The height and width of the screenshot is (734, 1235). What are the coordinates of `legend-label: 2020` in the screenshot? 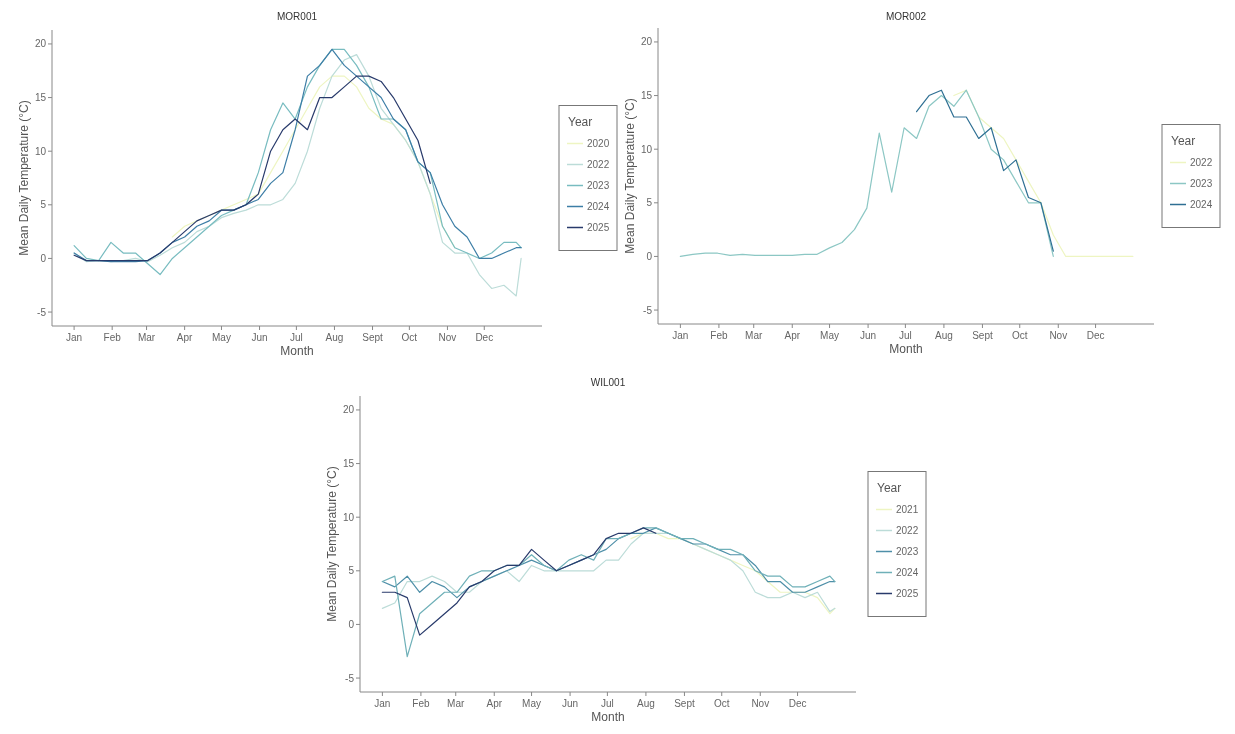 It's located at (598, 143).